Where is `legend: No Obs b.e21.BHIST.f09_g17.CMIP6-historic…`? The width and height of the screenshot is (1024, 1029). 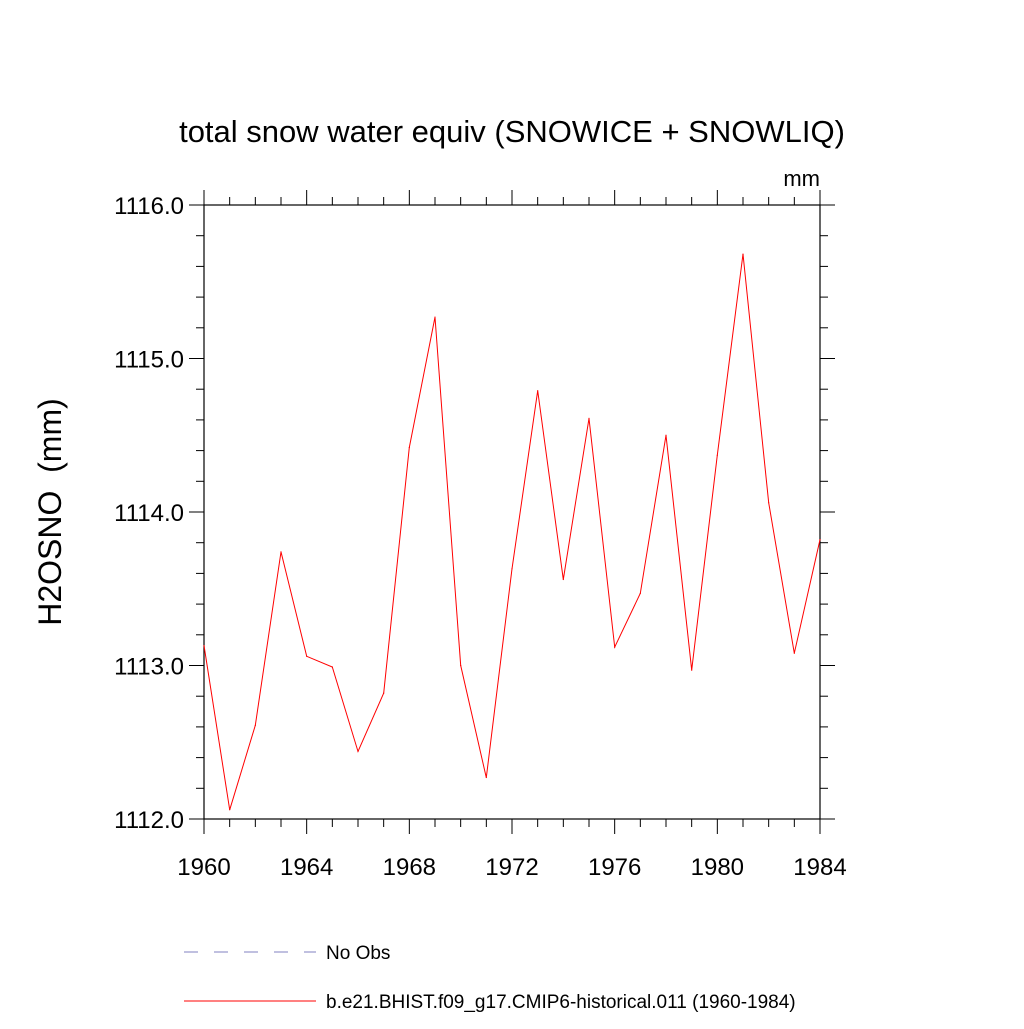 legend: No Obs b.e21.BHIST.f09_g17.CMIP6-historic… is located at coordinates (490, 978).